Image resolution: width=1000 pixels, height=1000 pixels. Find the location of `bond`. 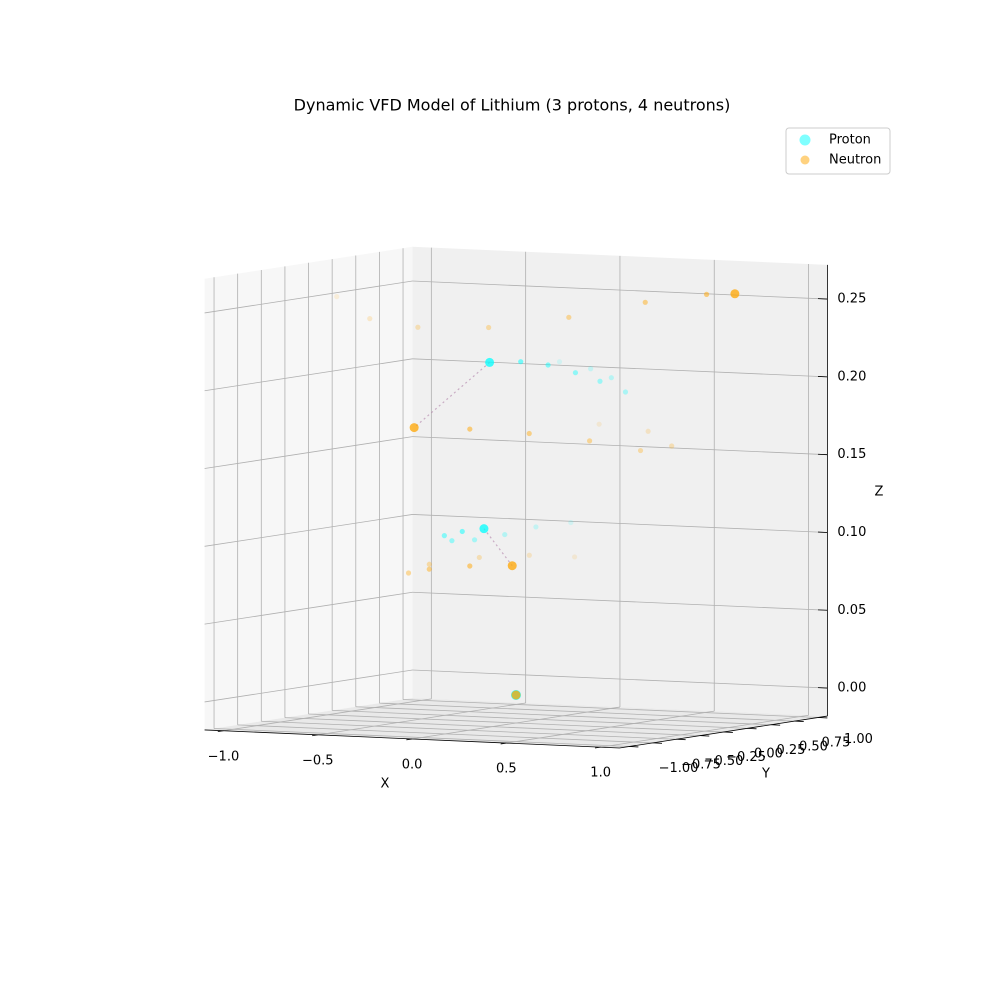

bond is located at coordinates (451, 395).